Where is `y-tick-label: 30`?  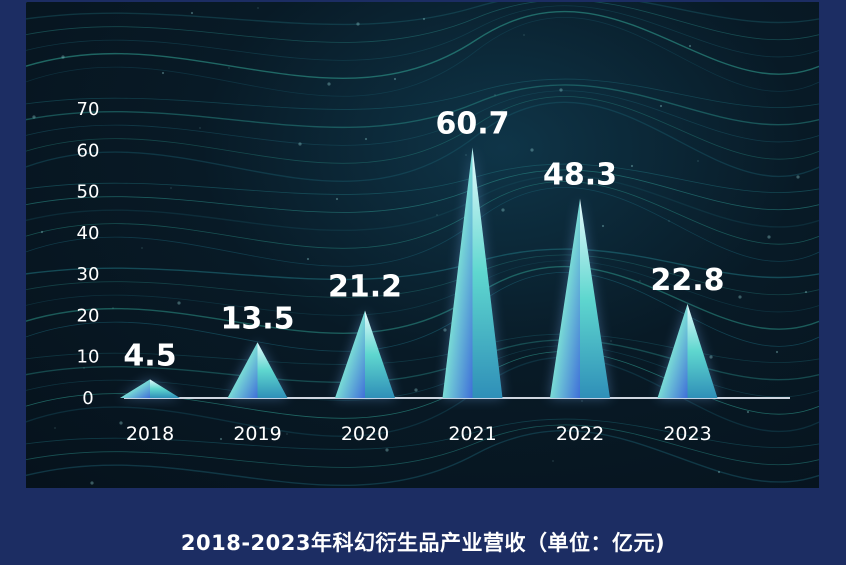 y-tick-label: 30 is located at coordinates (88, 274).